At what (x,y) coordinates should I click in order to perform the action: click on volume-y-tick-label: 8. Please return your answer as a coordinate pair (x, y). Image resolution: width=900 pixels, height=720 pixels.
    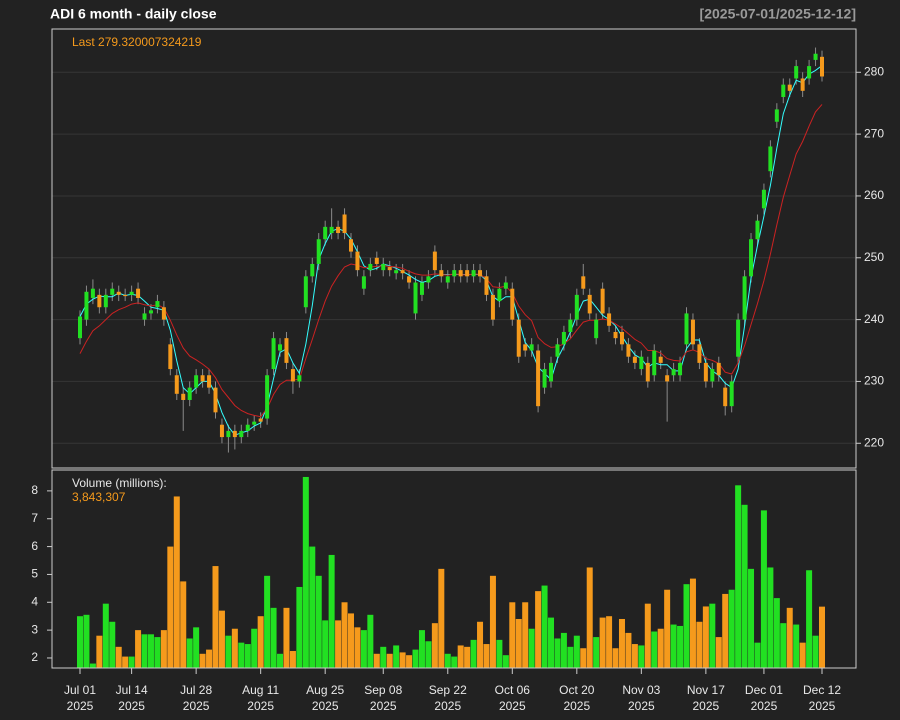
    Looking at the image, I should click on (34, 490).